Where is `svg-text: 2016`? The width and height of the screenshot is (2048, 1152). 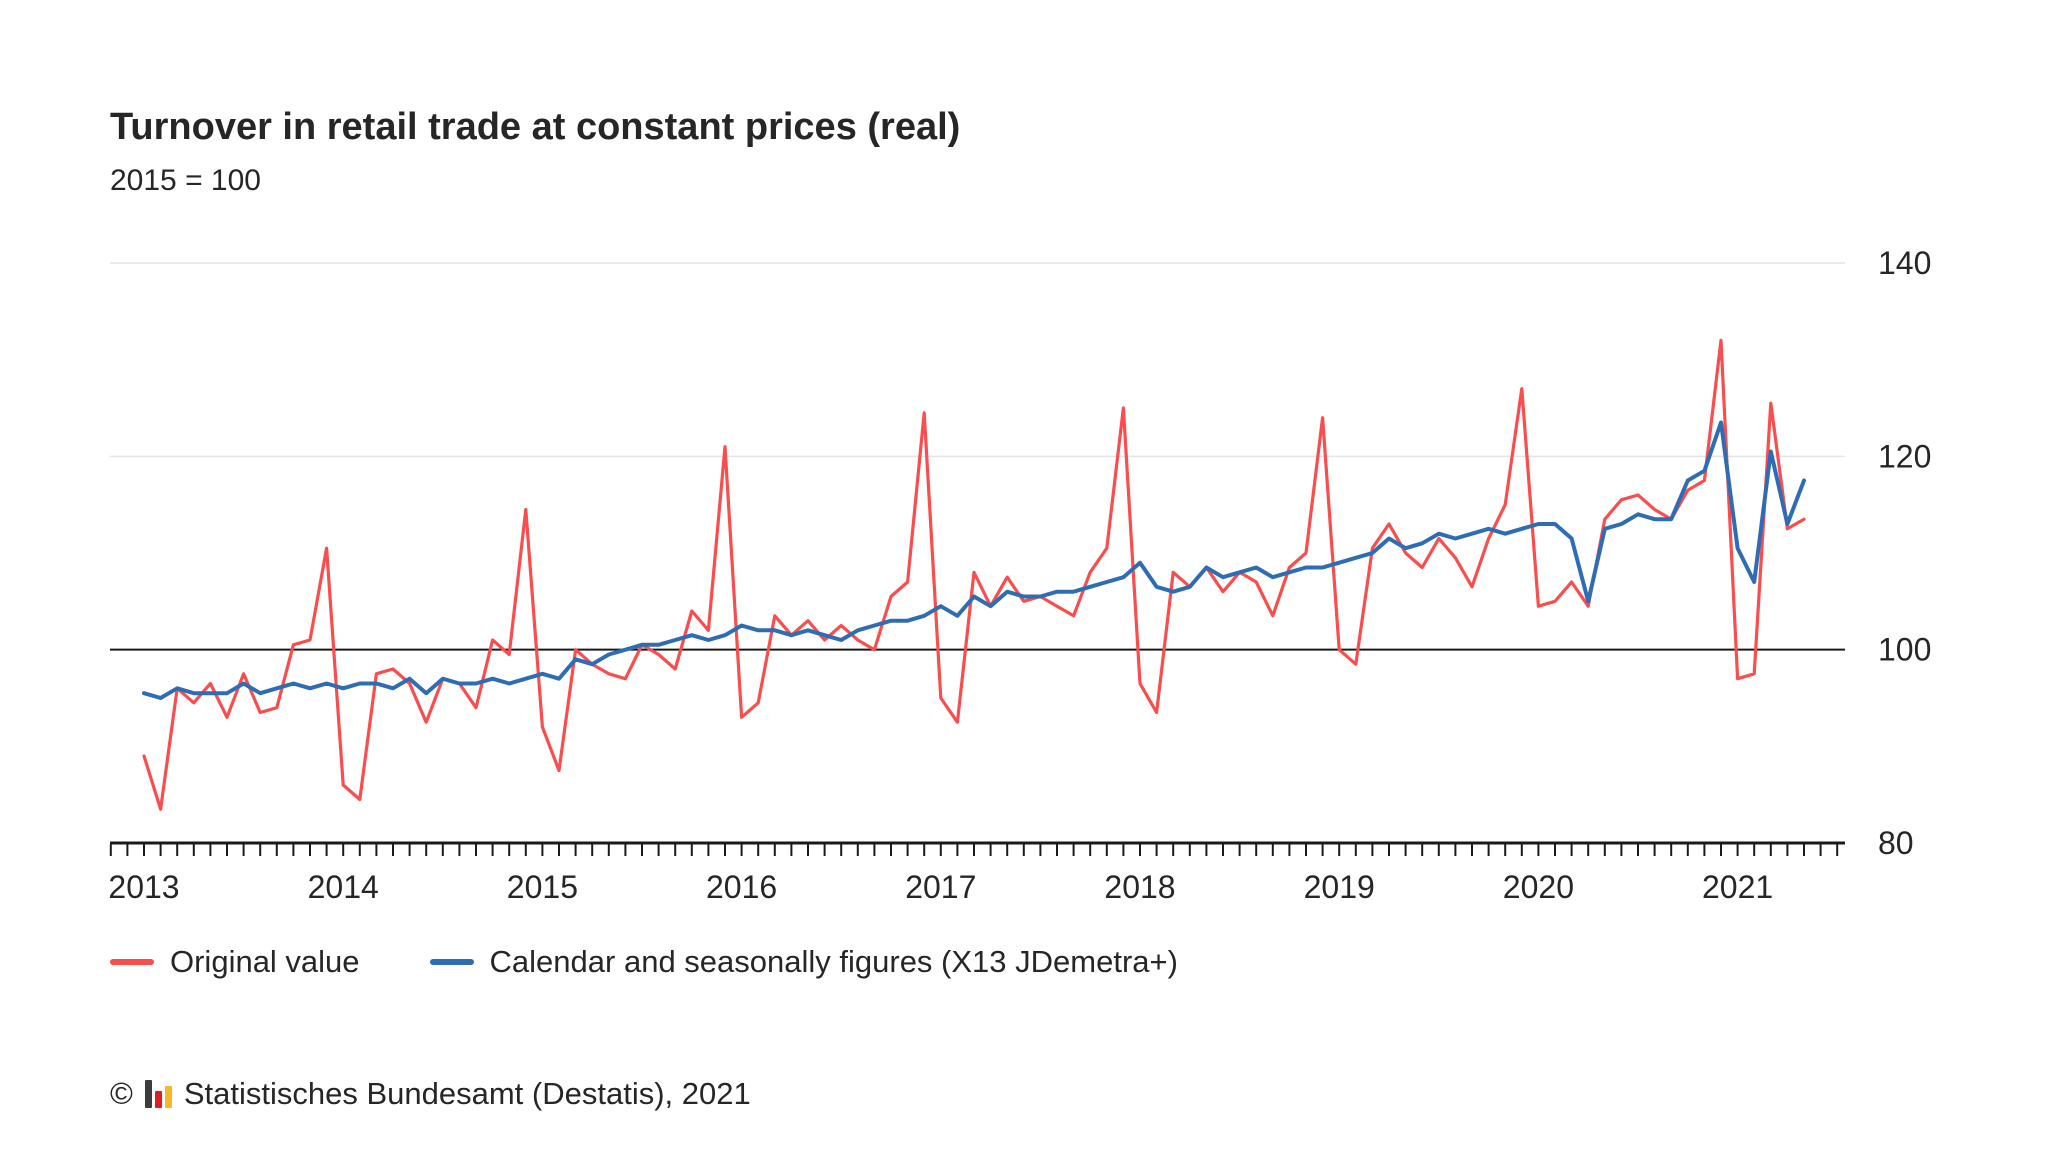
svg-text: 2016 is located at coordinates (741, 887).